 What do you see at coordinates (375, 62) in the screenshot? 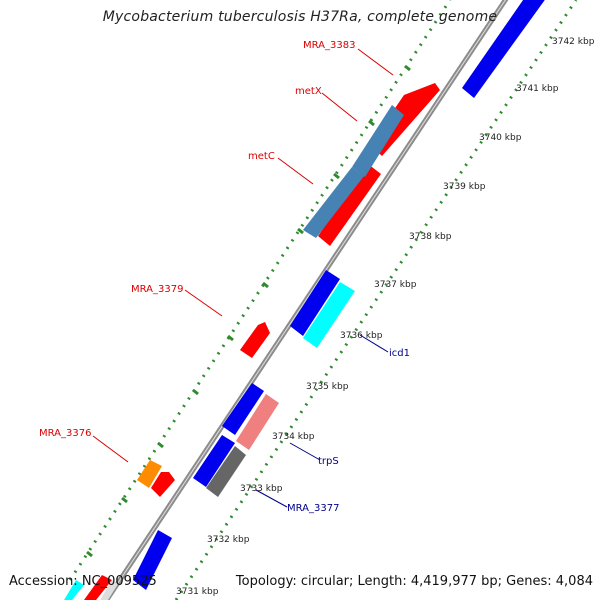
I see `callout-mra3383` at bounding box center [375, 62].